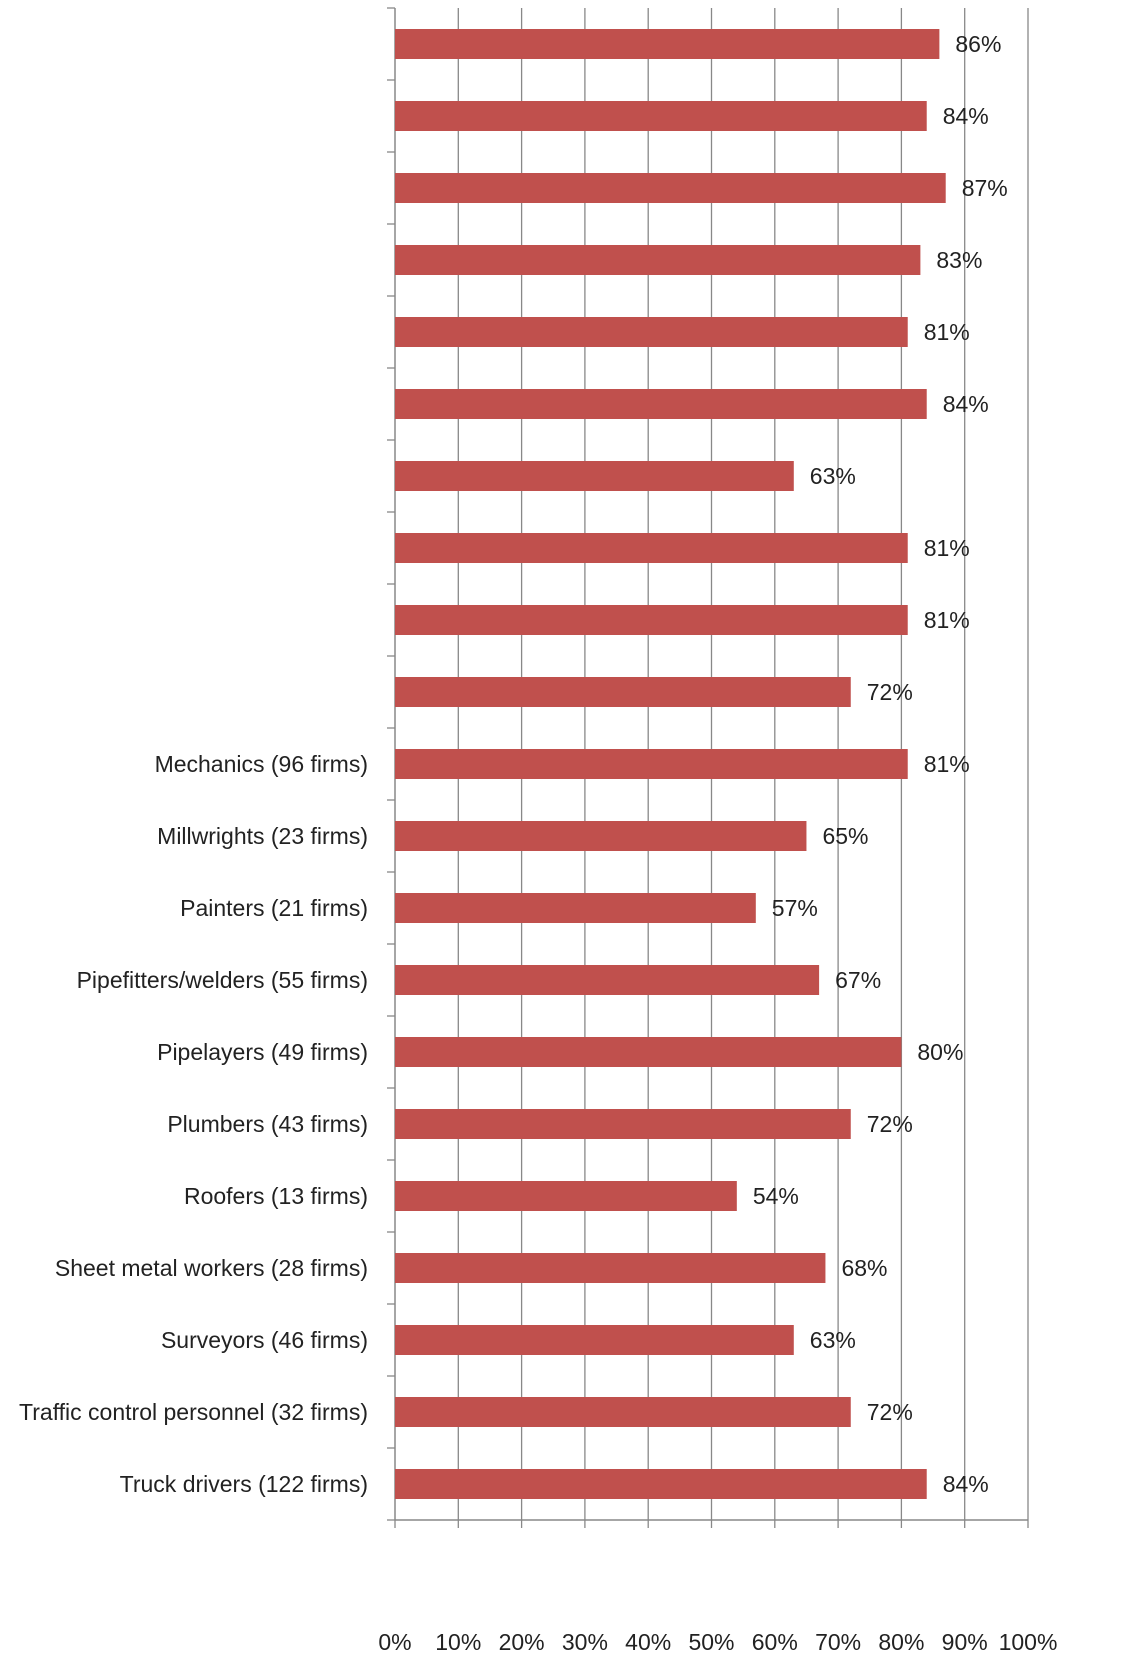 The image size is (1136, 1657). What do you see at coordinates (267, 1124) in the screenshot?
I see `category-label: Plumbers (43 firms)` at bounding box center [267, 1124].